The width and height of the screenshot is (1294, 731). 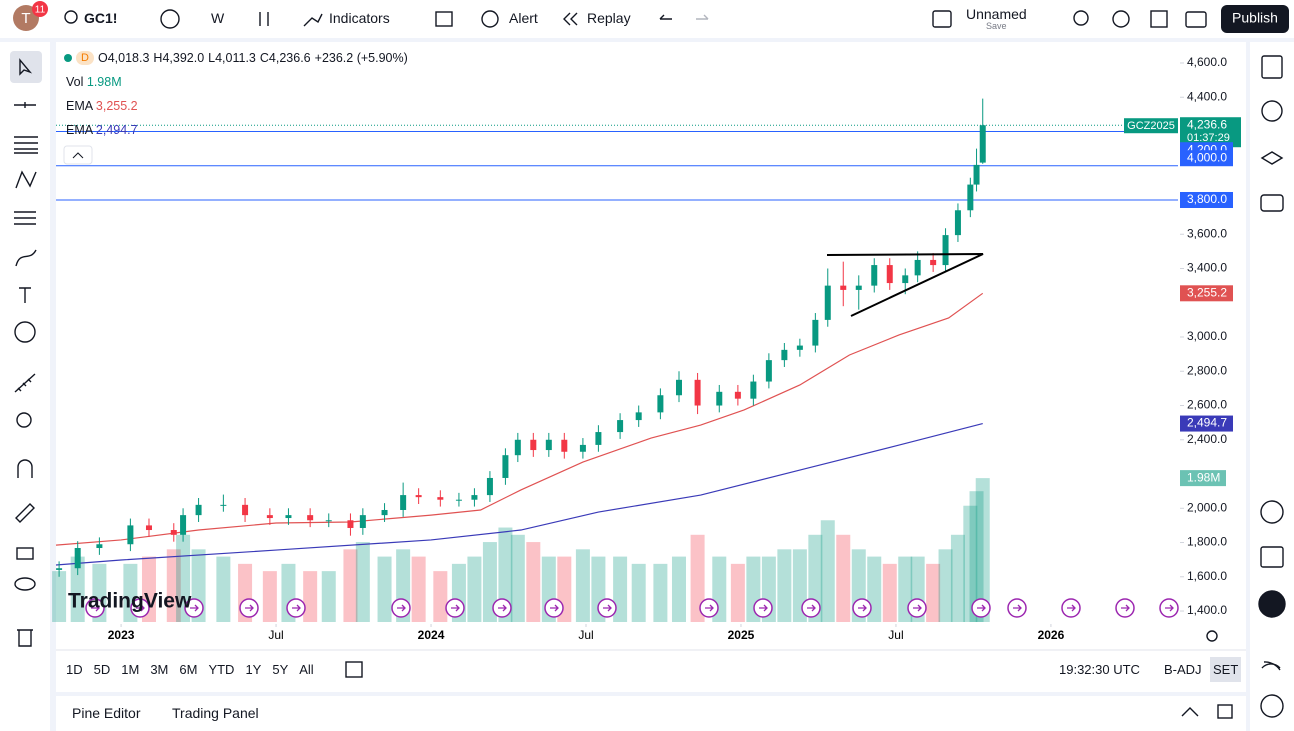 What do you see at coordinates (1207, 423) in the screenshot?
I see `ema-label: 2,494.7` at bounding box center [1207, 423].